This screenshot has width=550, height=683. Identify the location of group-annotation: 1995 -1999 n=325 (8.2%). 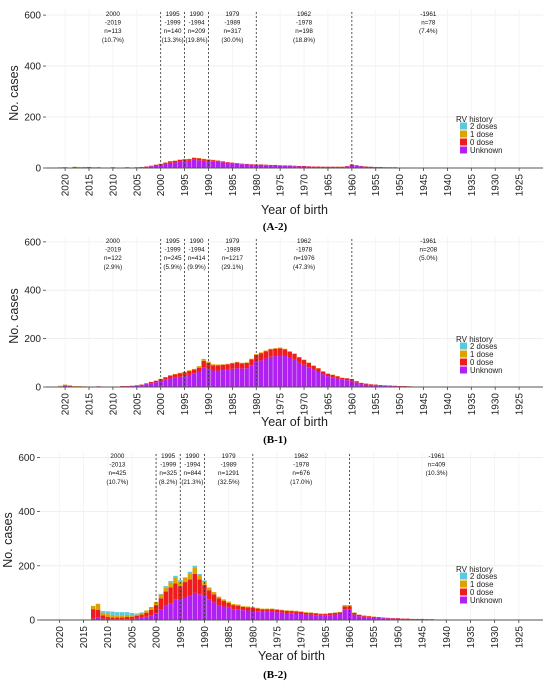
(168, 469).